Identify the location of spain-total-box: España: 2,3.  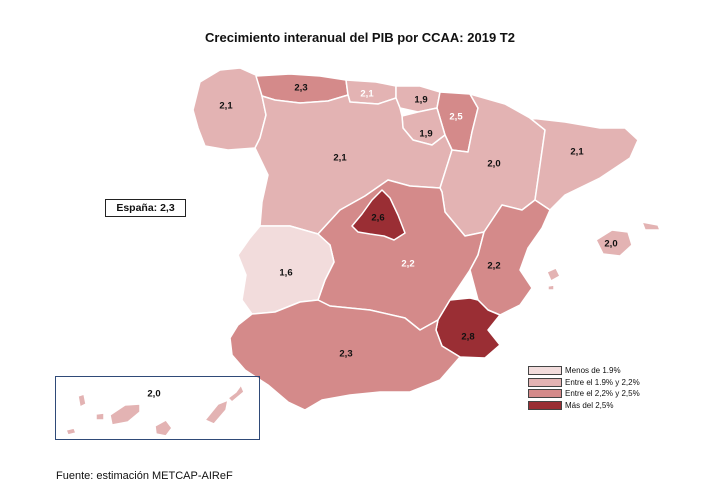
(145, 208).